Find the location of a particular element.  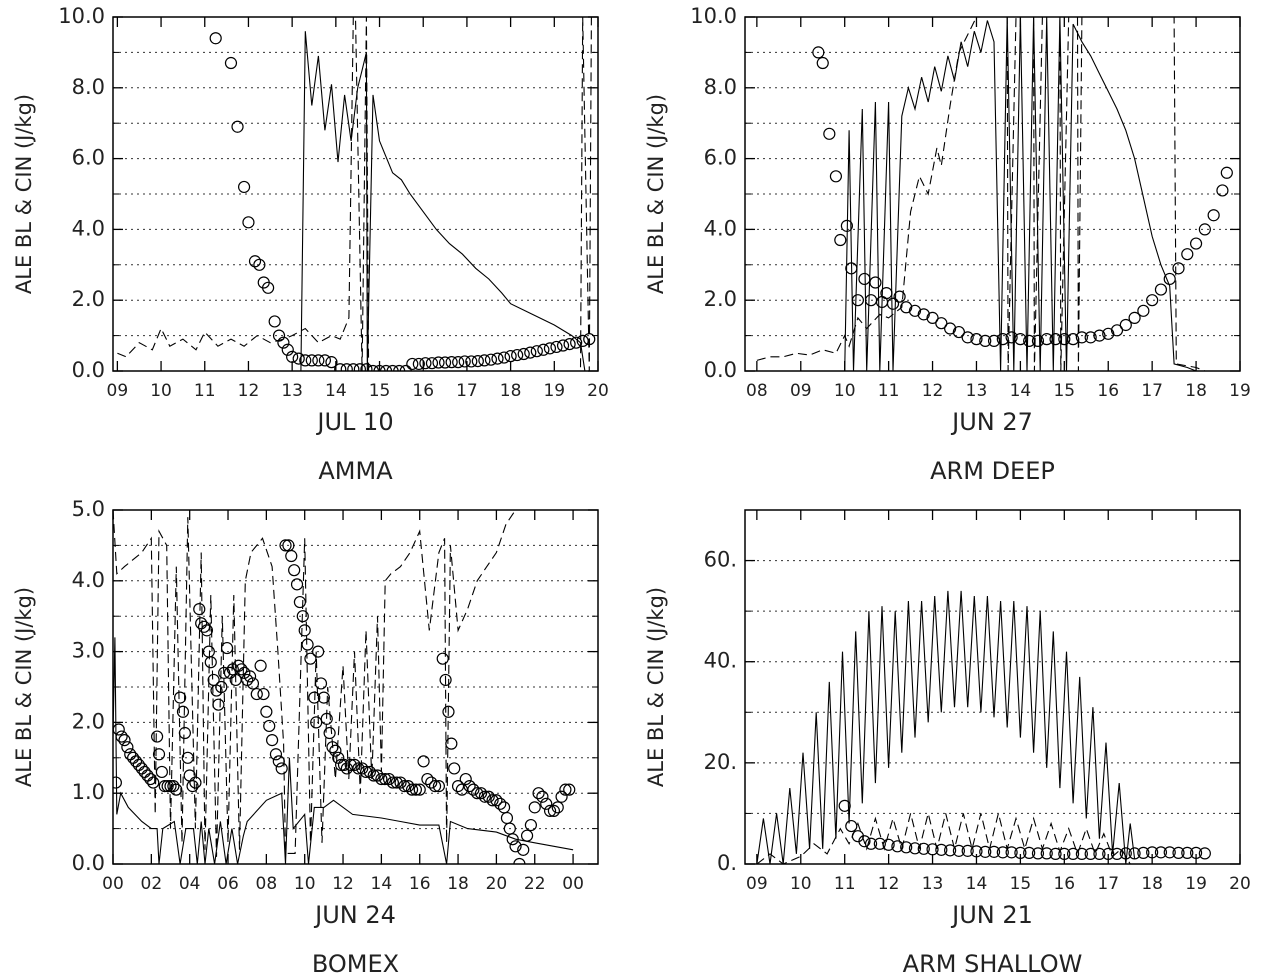

x-tick-label: 20 is located at coordinates (497, 884).